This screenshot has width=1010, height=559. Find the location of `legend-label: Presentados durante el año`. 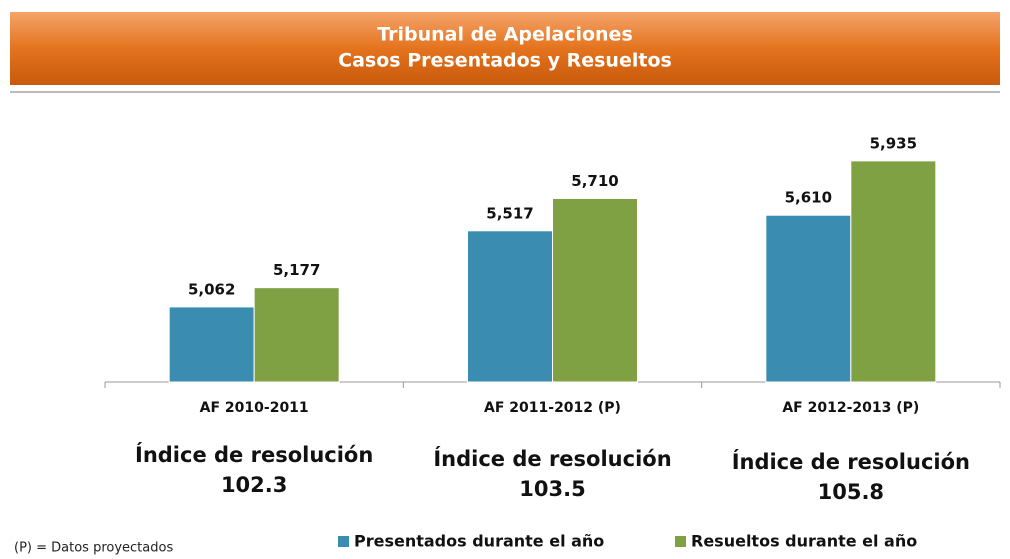

legend-label: Presentados durante el año is located at coordinates (479, 541).